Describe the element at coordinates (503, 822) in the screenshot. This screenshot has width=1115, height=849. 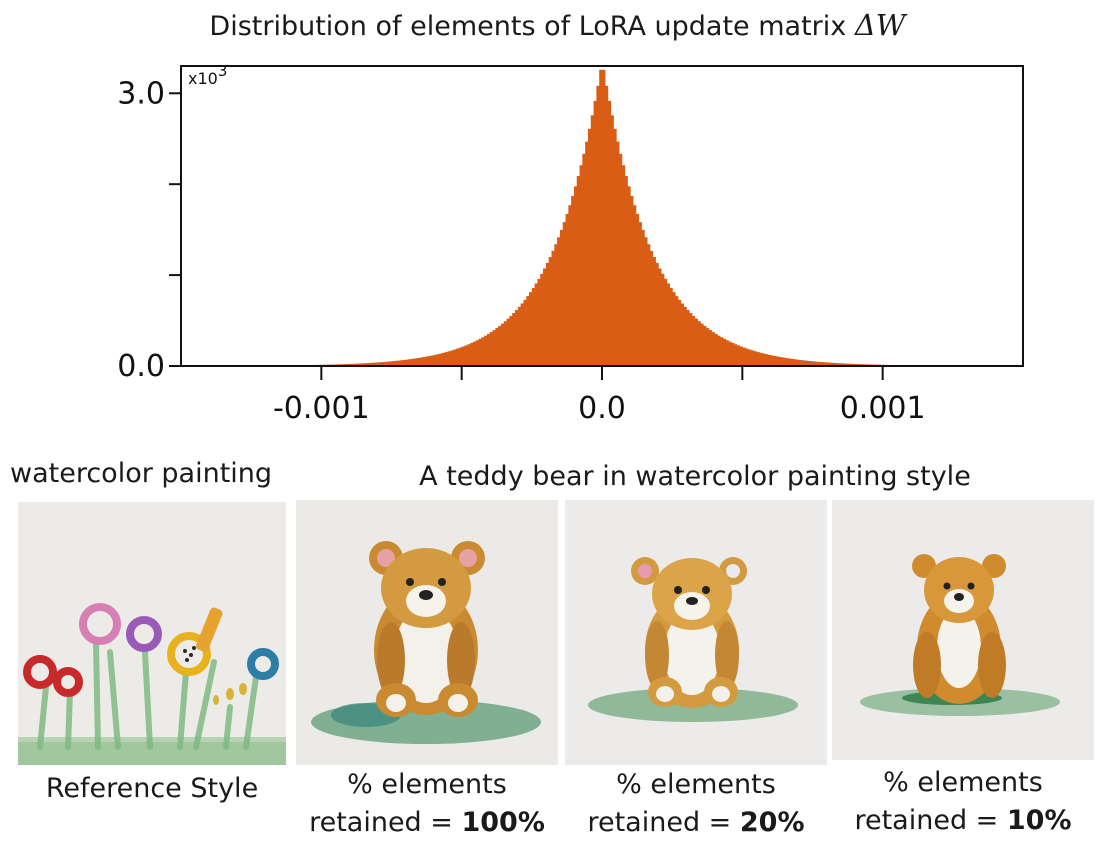
I see `retained-value-100: 100%` at that location.